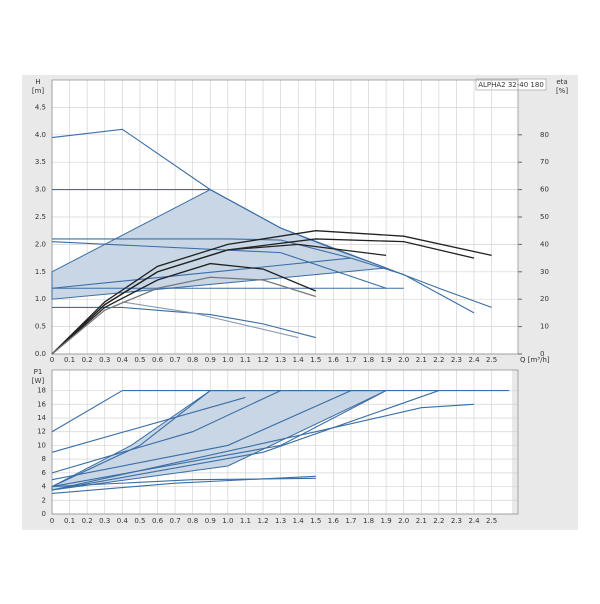 Image resolution: width=600 pixels, height=604 pixels. I want to click on area, so click(219, 244).